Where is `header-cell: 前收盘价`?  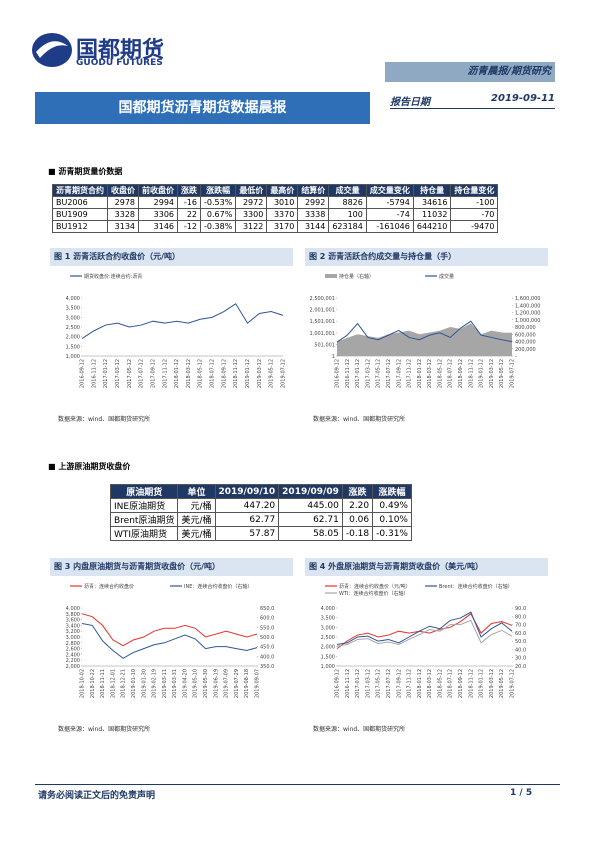 header-cell: 前收盘价 is located at coordinates (158, 190).